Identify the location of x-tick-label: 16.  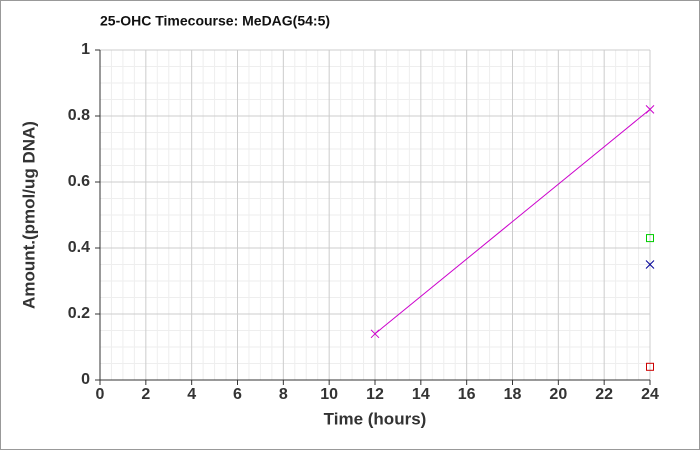
(467, 394).